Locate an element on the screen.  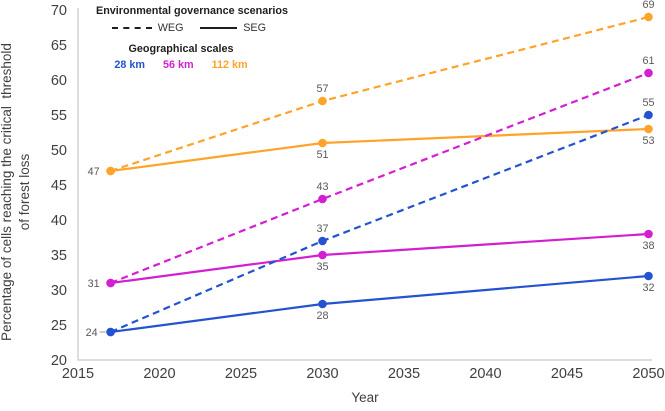
scale-item-112-km: 112 km is located at coordinates (229, 65).